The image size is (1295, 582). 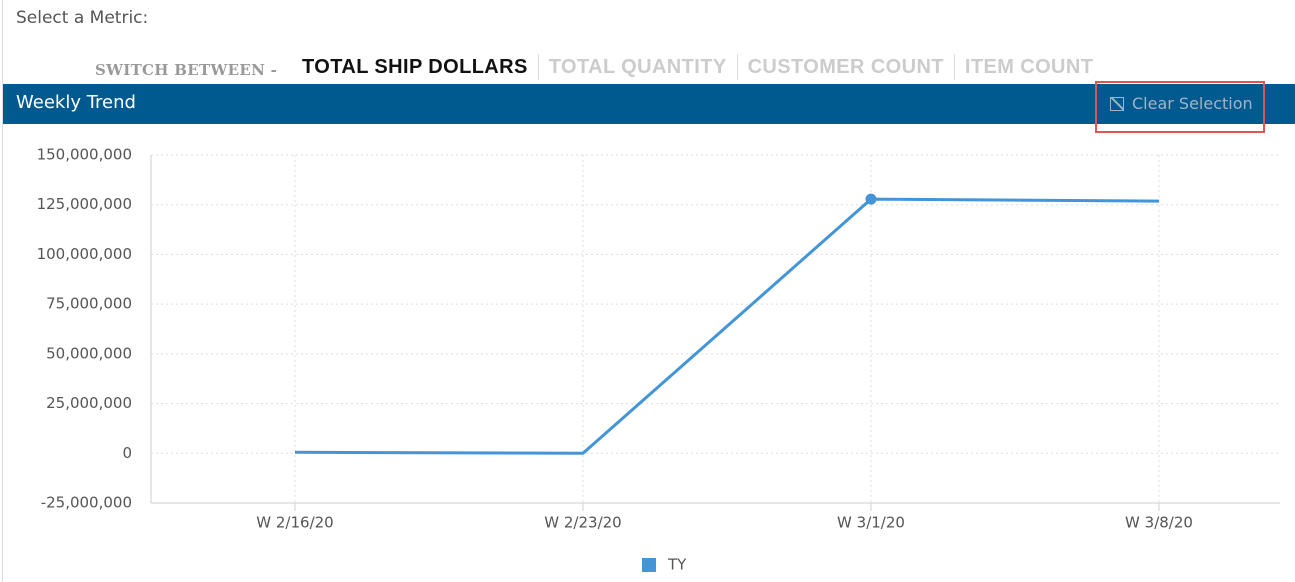 I want to click on x-tick-label: W 2/23/20, so click(x=582, y=523).